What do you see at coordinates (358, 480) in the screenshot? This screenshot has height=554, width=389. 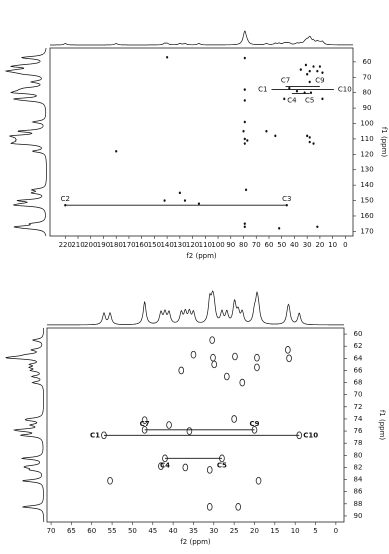 I see `y-tick-label: 84` at bounding box center [358, 480].